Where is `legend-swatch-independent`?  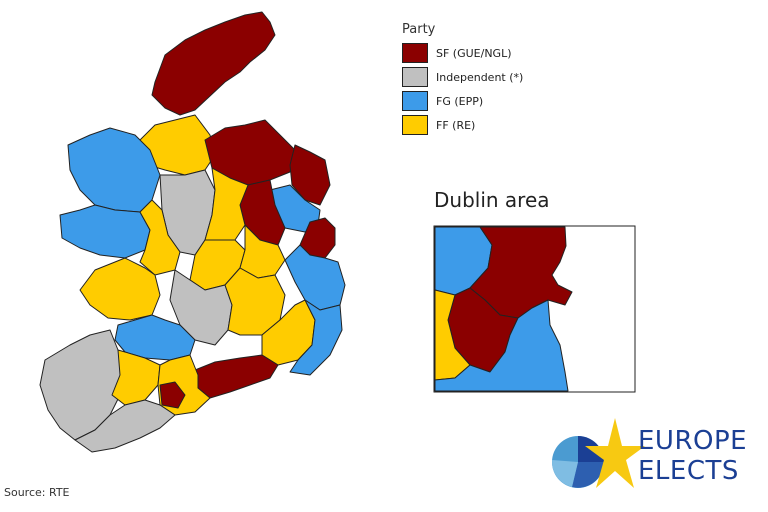
legend-swatch-independent is located at coordinates (415, 77).